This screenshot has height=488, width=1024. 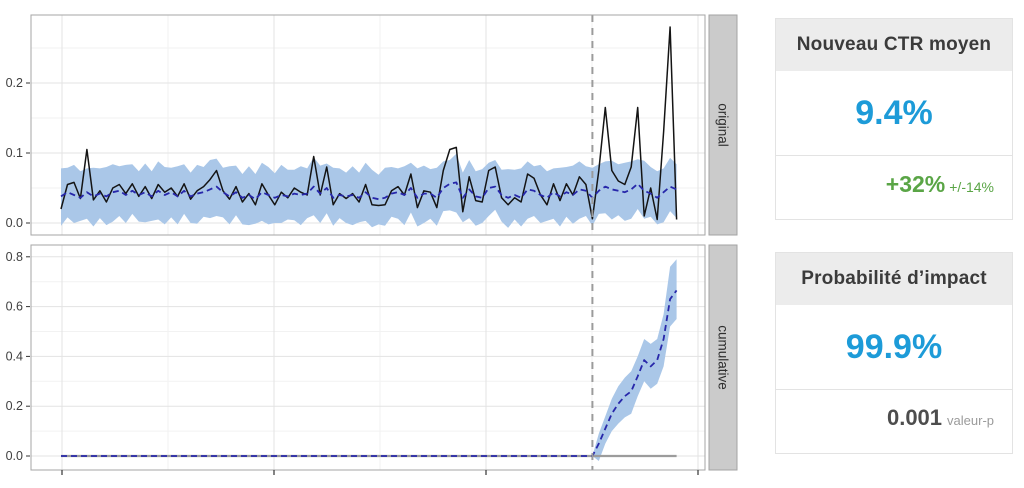 What do you see at coordinates (915, 184) in the screenshot?
I see `delta-value: +32%` at bounding box center [915, 184].